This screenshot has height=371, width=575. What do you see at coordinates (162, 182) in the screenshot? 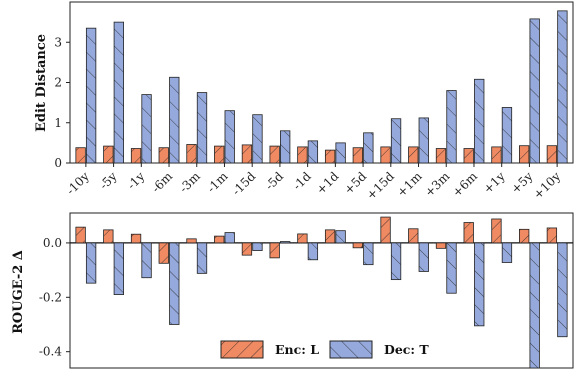
I see `x-tick-label: -6m` at bounding box center [162, 182].